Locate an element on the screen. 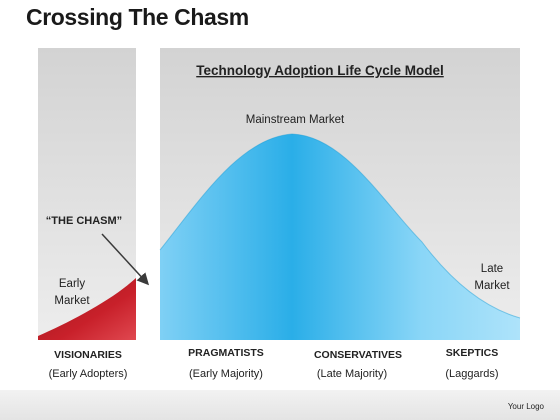 The width and height of the screenshot is (560, 420). early-market-area is located at coordinates (87, 309).